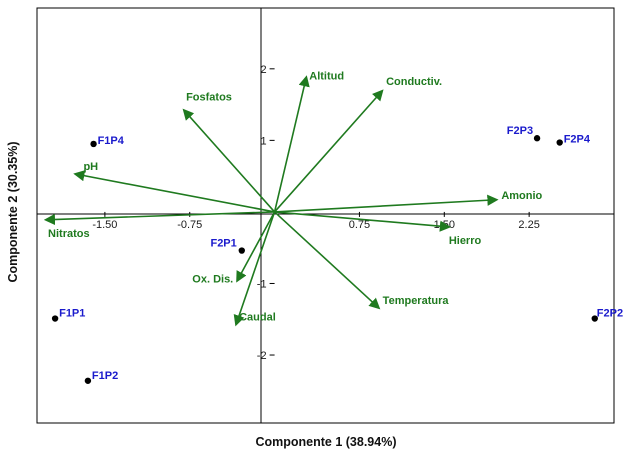 The width and height of the screenshot is (624, 455). I want to click on y-tick-label: -1, so click(262, 284).